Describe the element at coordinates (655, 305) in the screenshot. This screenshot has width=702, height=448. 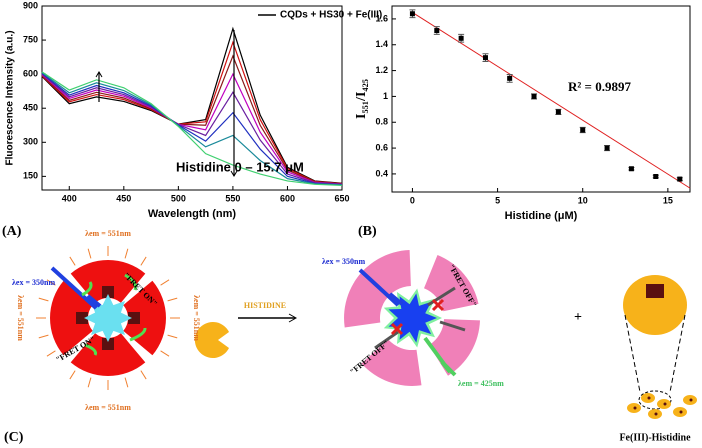
I see `complex-large` at that location.